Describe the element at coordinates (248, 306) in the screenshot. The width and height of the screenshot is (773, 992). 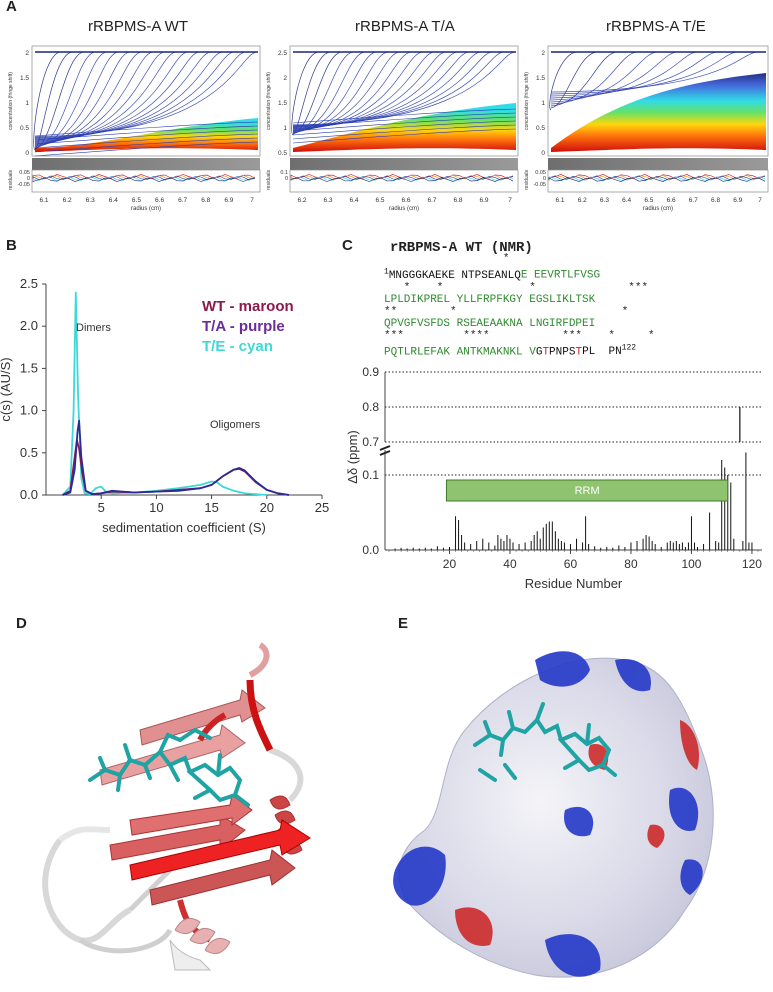
I see `legend-wt: WT - maroon` at that location.